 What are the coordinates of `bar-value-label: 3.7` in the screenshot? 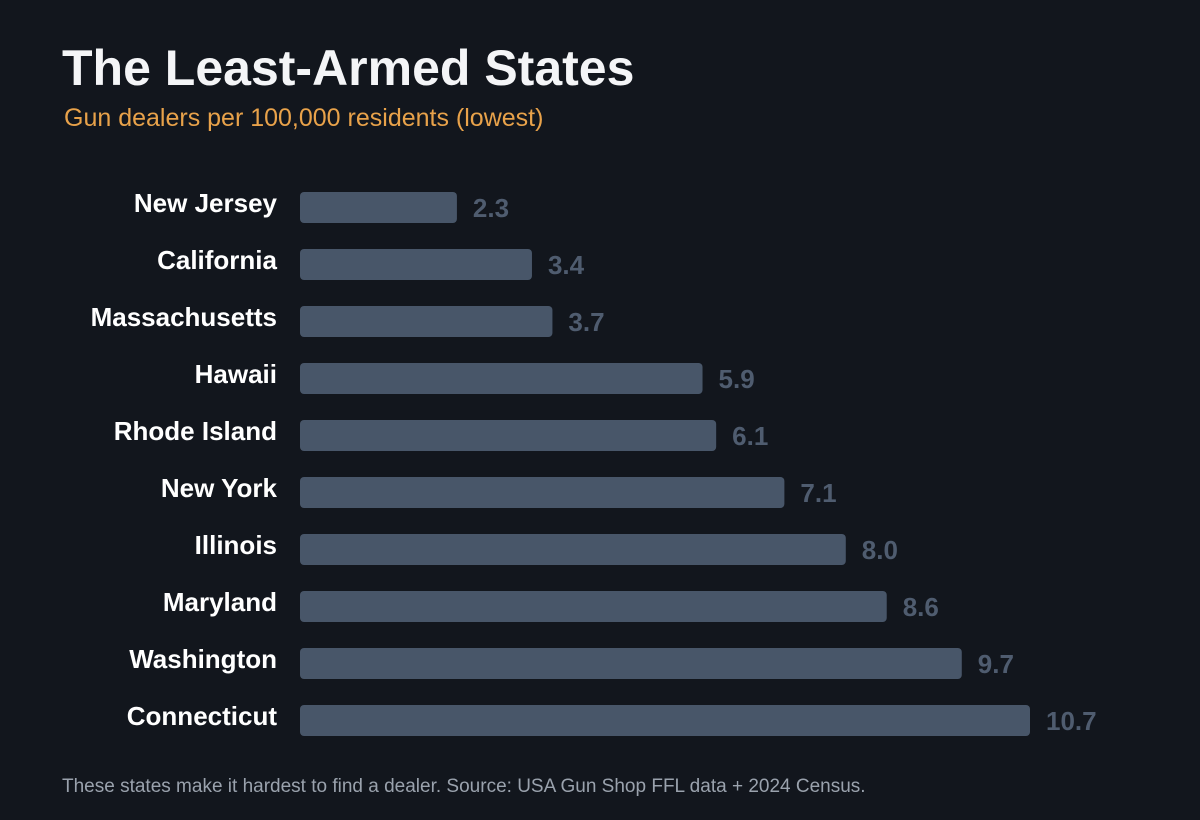 It's located at (586, 322).